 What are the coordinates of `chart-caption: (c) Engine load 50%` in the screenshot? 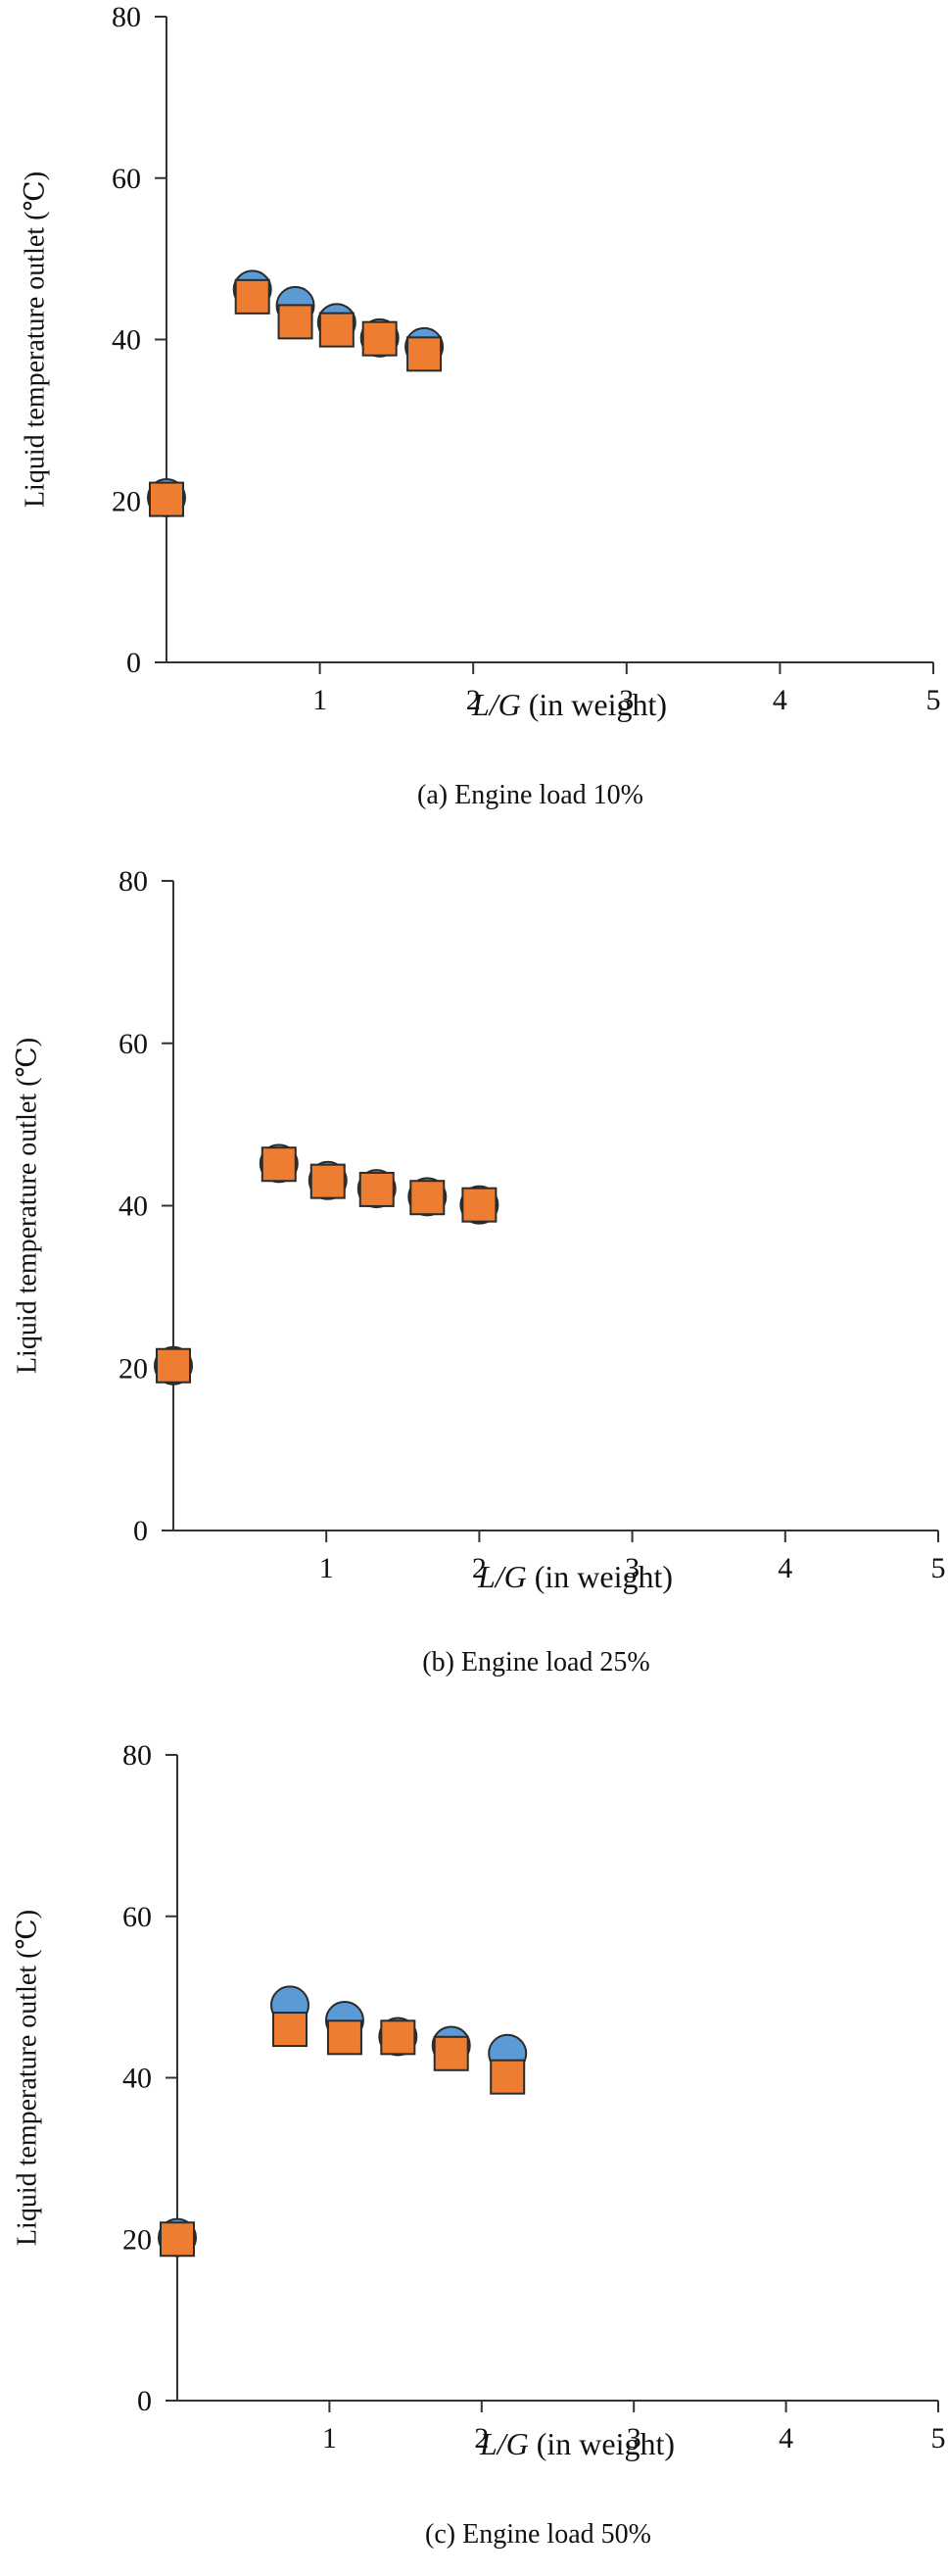 It's located at (538, 2534).